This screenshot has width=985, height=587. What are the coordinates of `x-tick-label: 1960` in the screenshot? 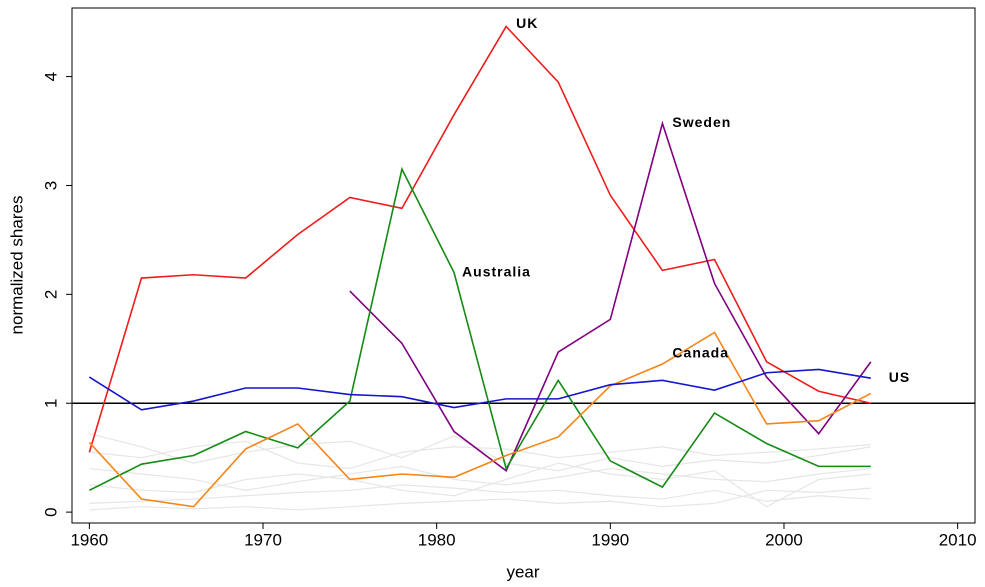 It's located at (89, 539).